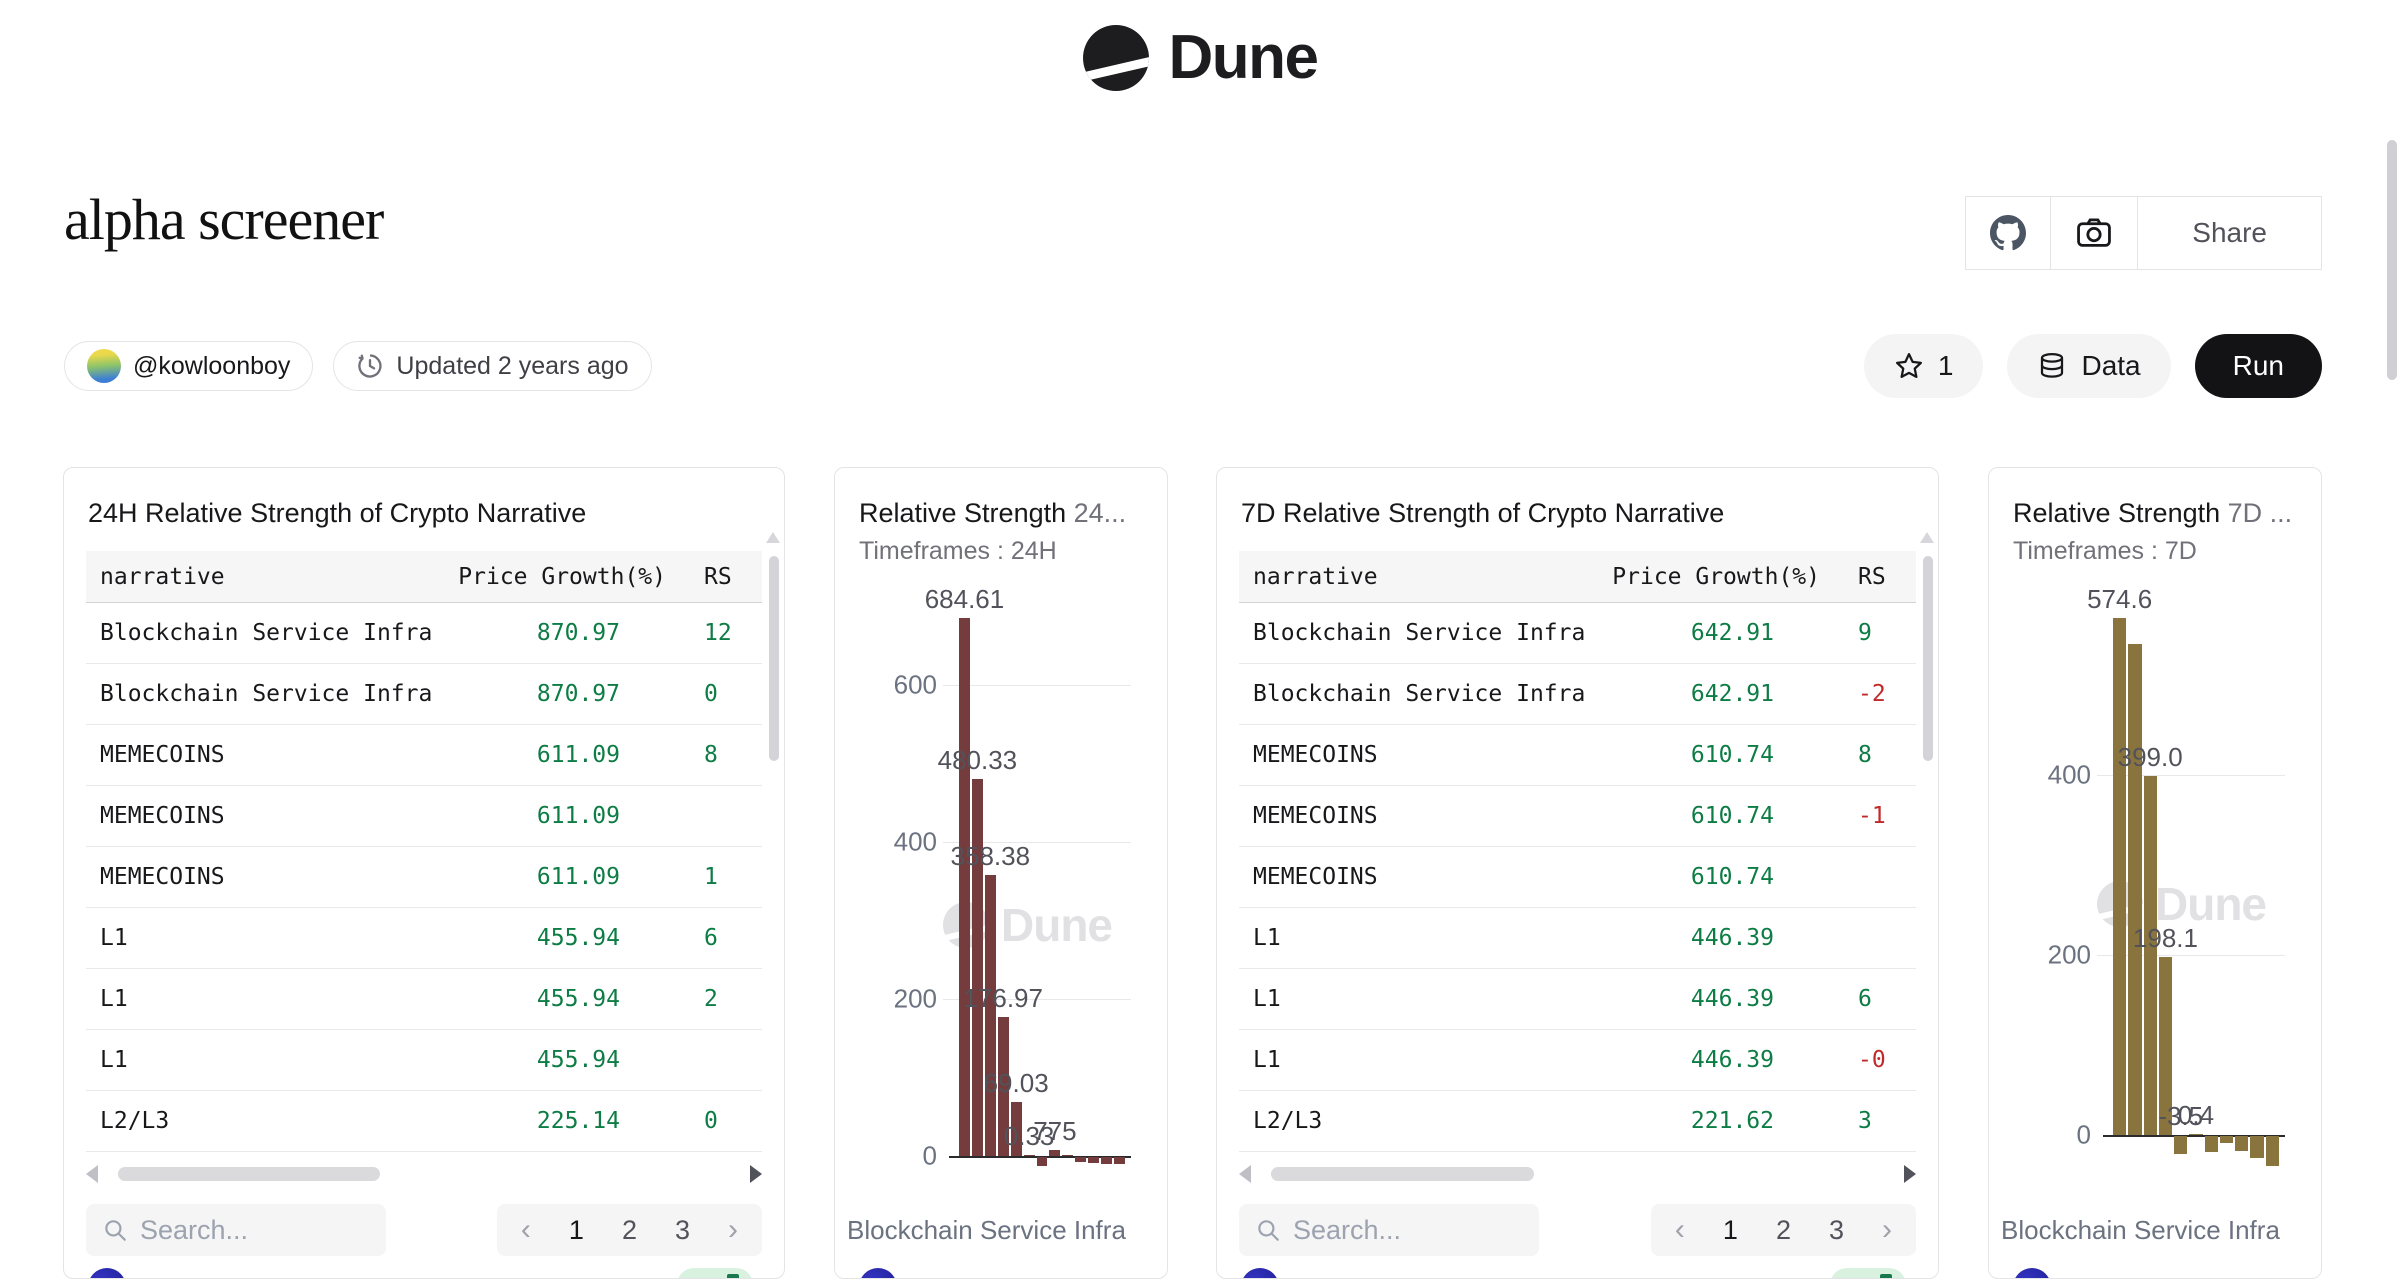 This screenshot has width=2400, height=1279. Describe the element at coordinates (1732, 999) in the screenshot. I see `cell-price-growth: 446.39` at that location.